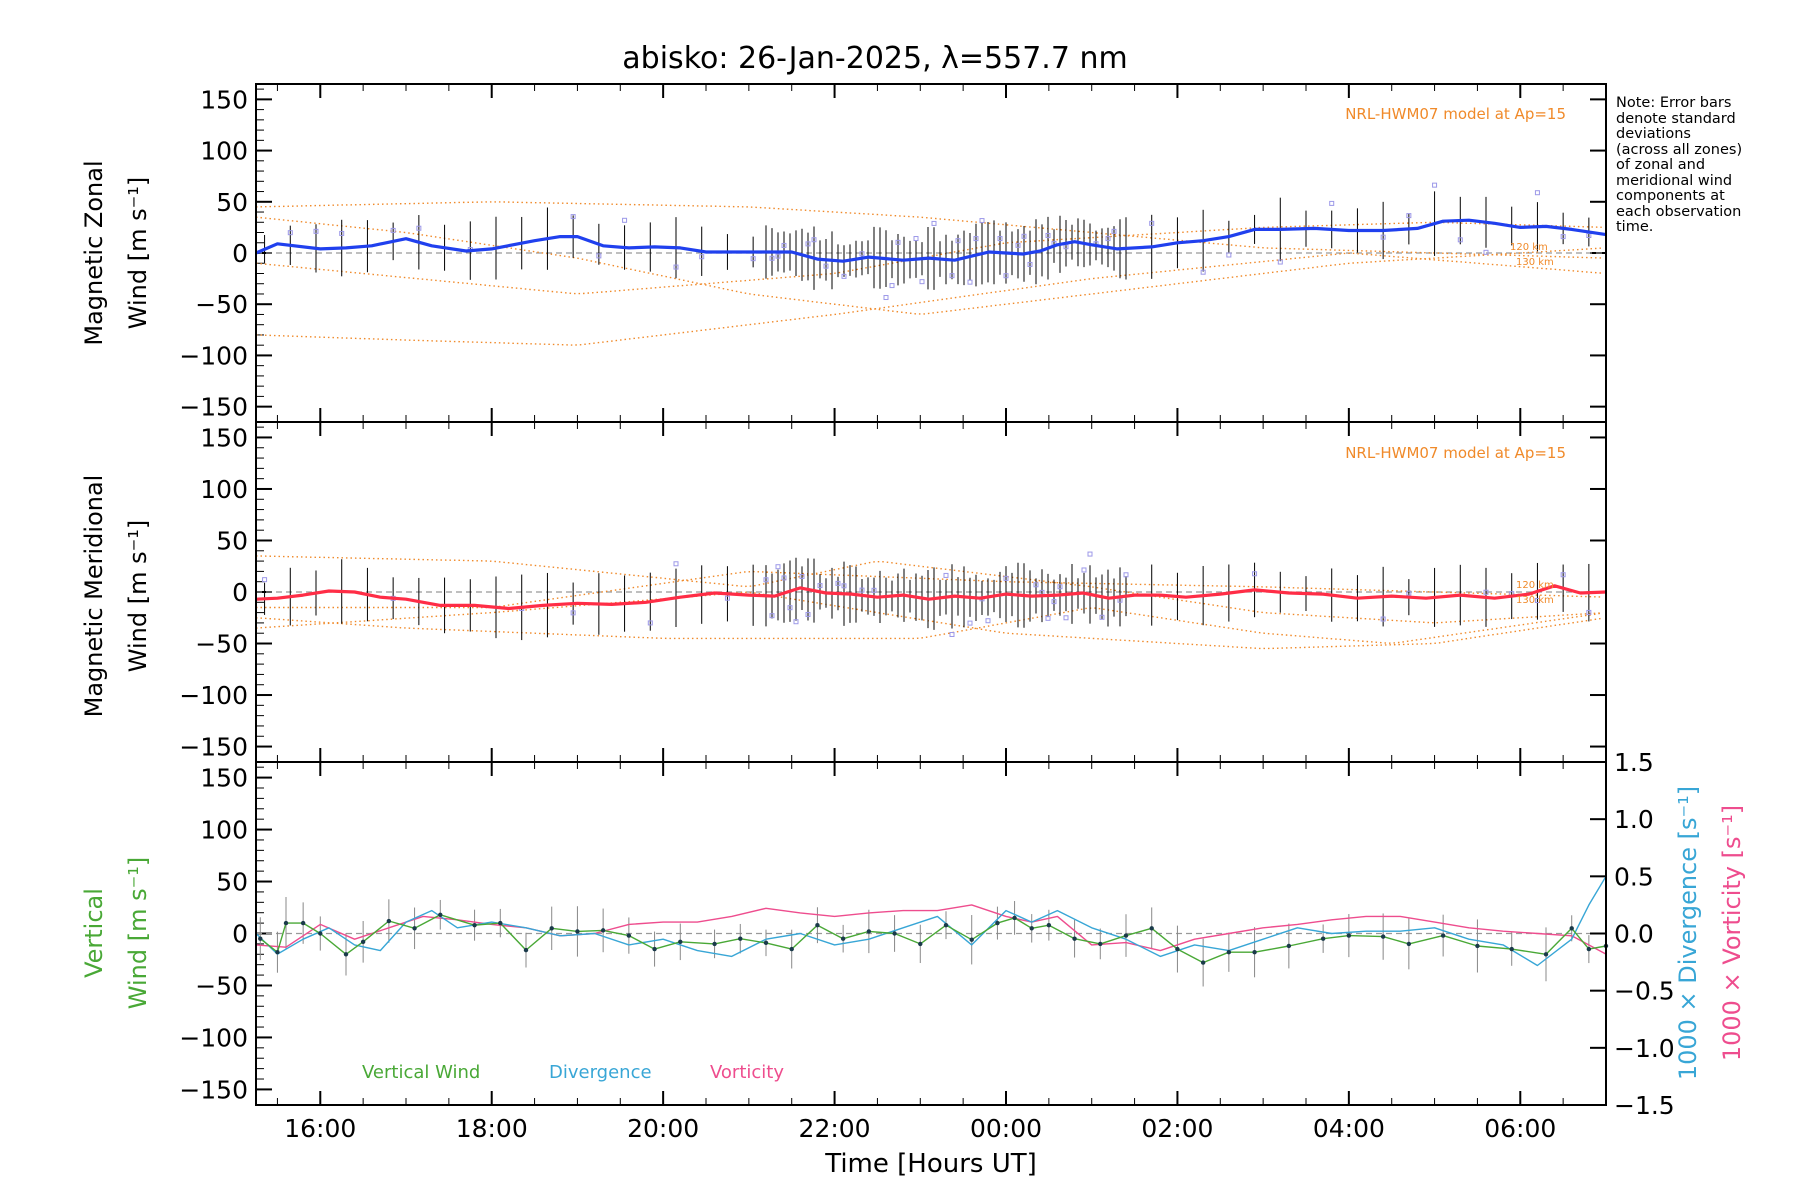 Image resolution: width=1800 pixels, height=1200 pixels. What do you see at coordinates (931, 921) in the screenshot?
I see `divergence-line` at bounding box center [931, 921].